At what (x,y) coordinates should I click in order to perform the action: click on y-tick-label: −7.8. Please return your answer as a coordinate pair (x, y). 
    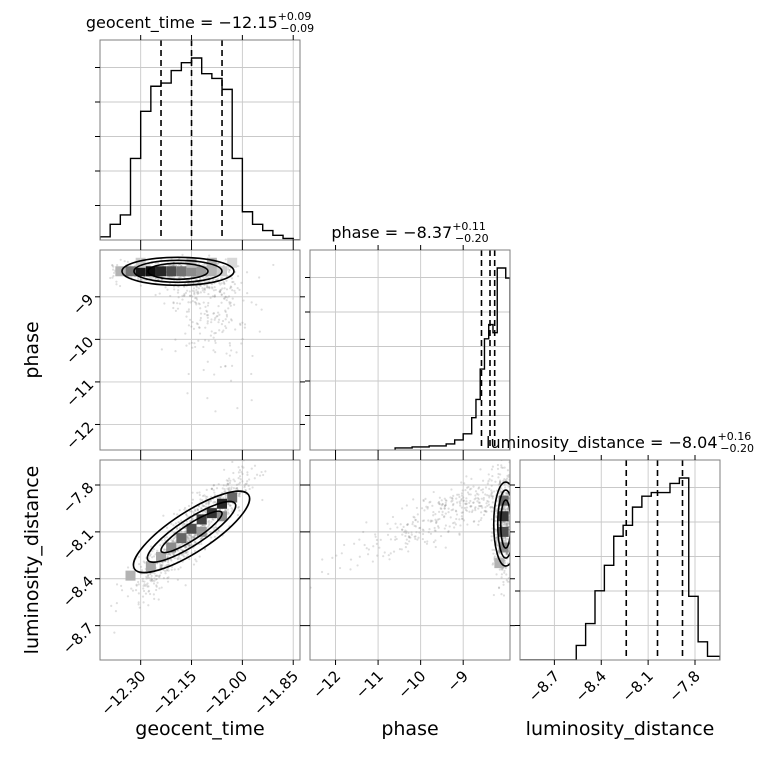
    Looking at the image, I should click on (78, 498).